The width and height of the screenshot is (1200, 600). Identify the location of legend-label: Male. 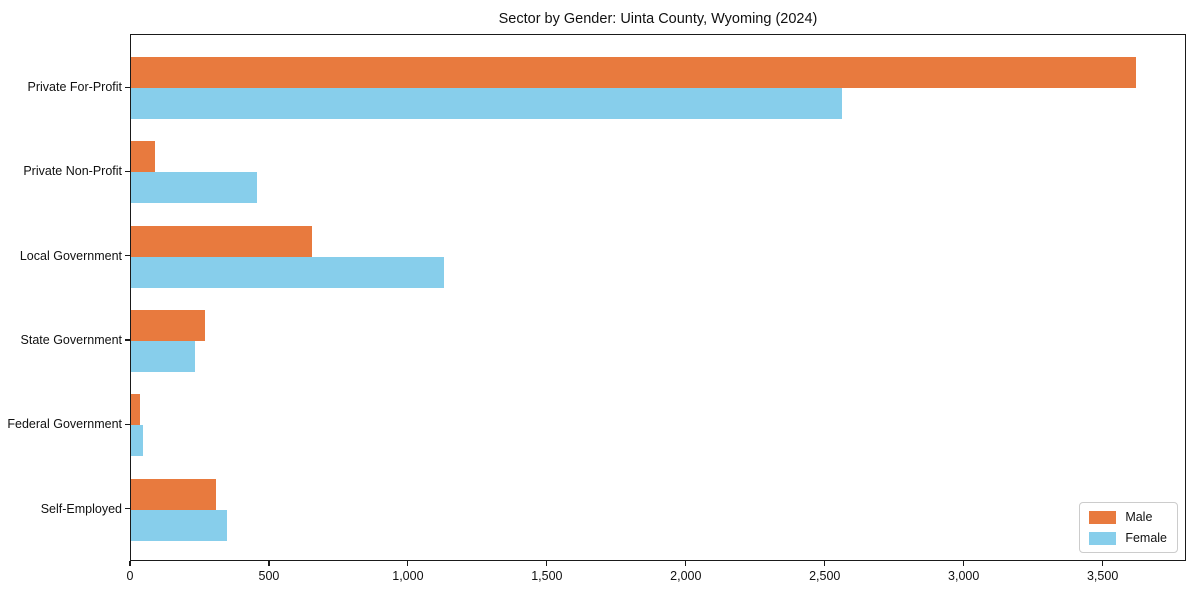
(1139, 517).